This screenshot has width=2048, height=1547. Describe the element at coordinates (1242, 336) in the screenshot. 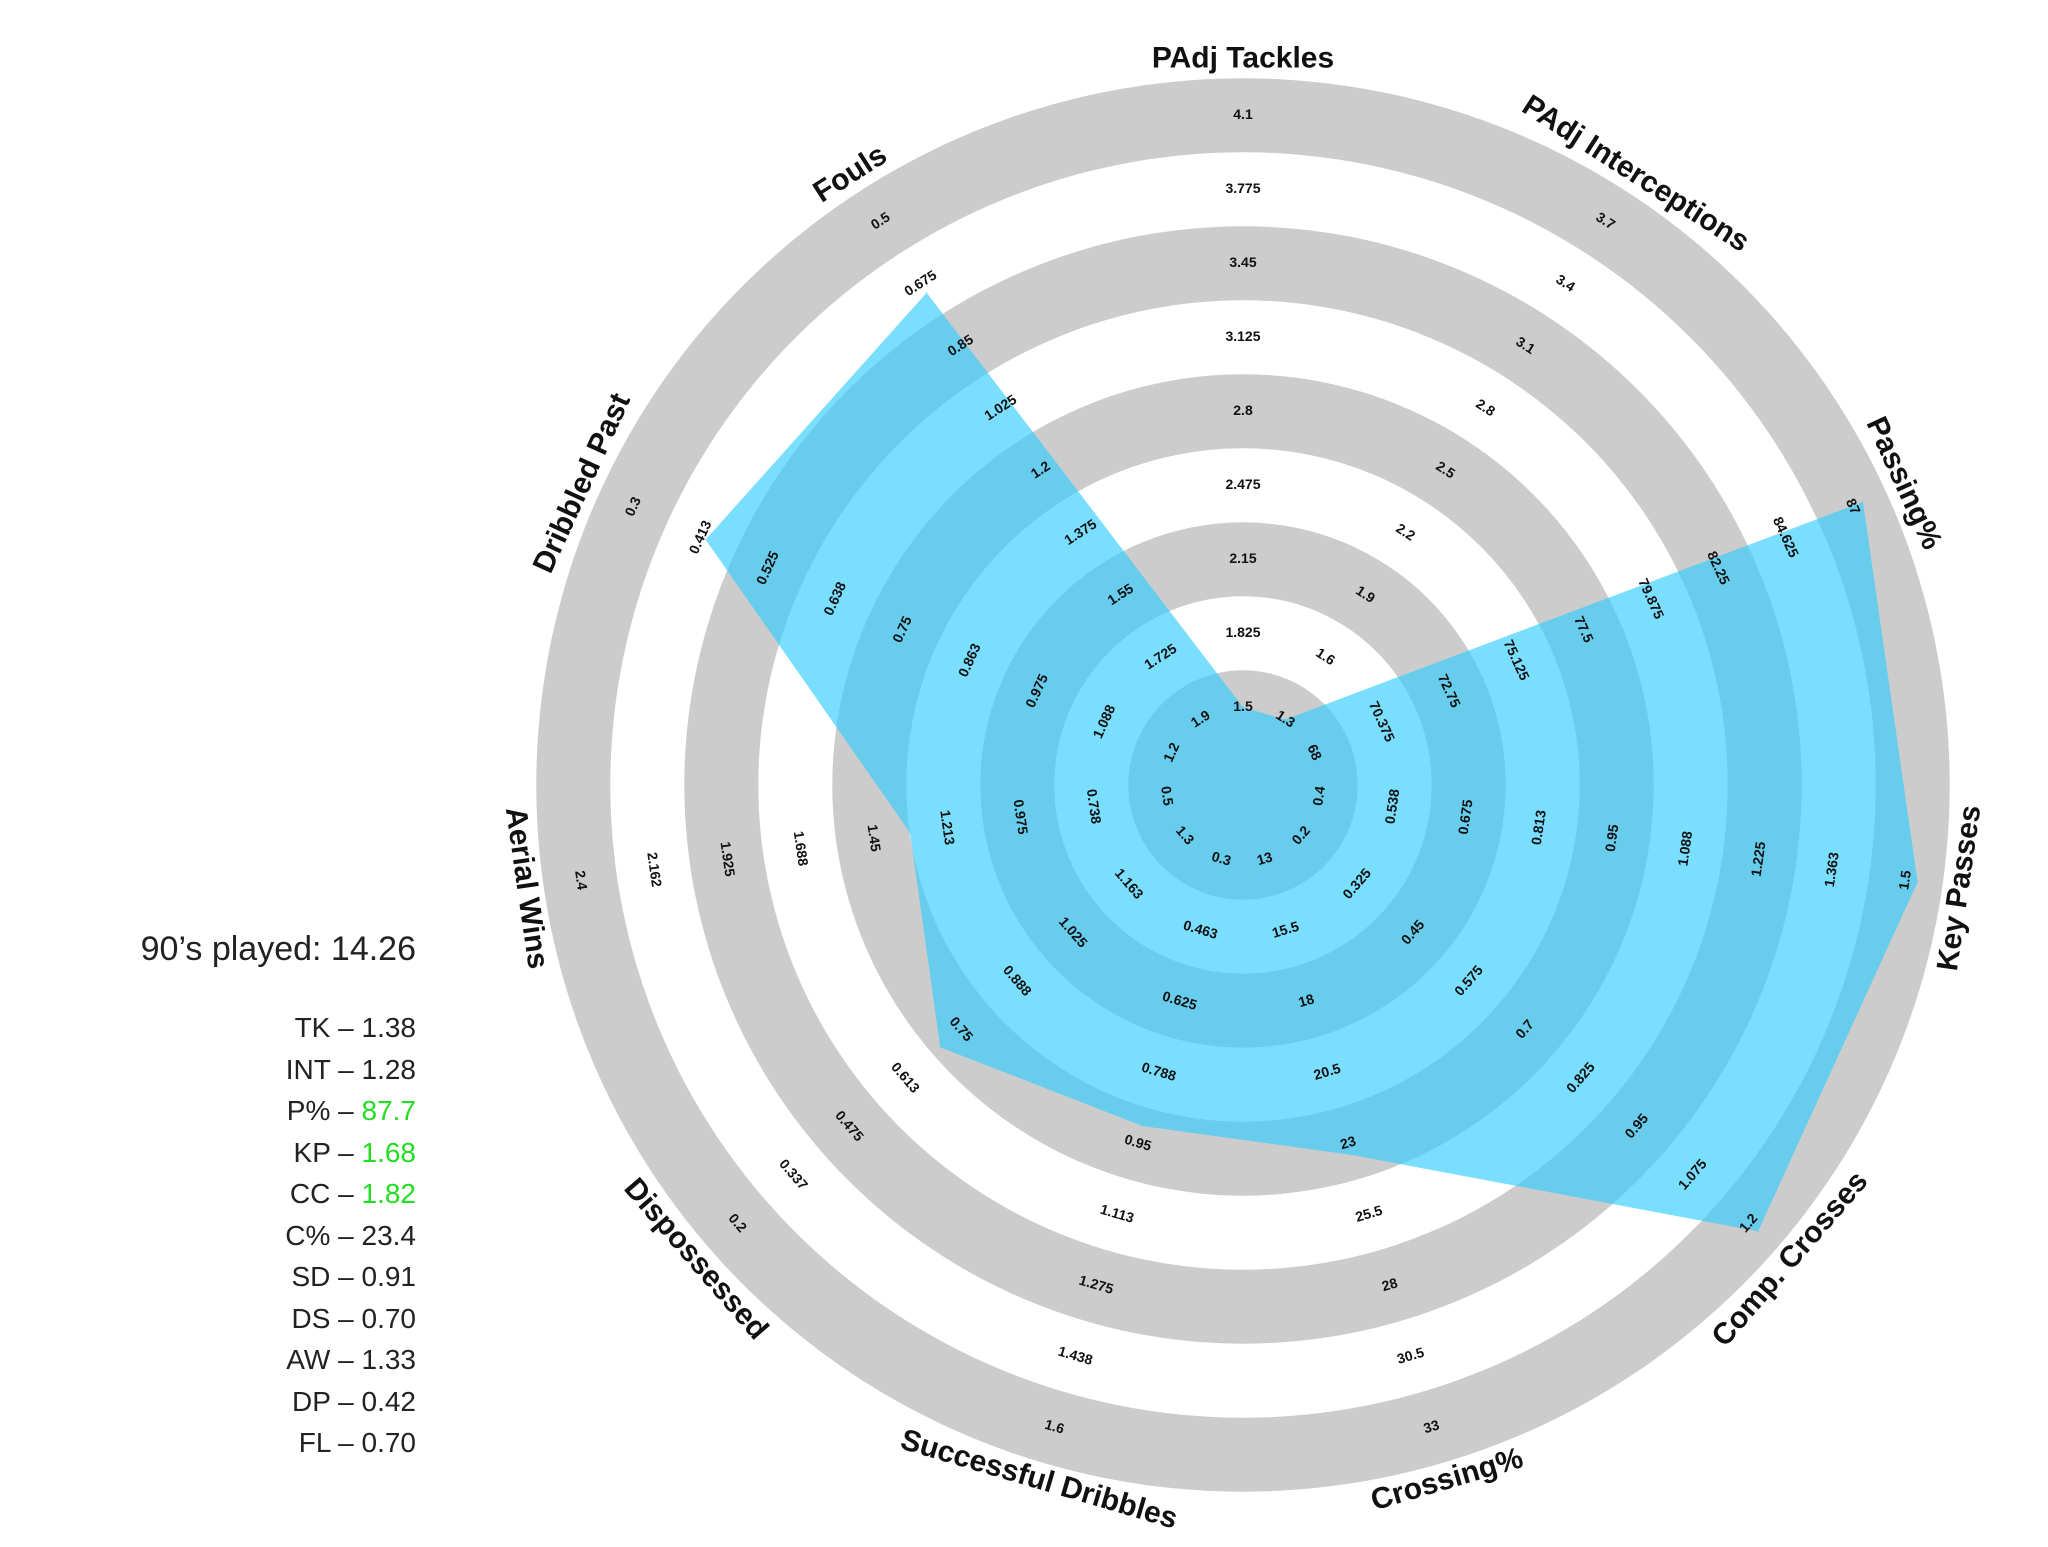

I see `tick-label: 3.125` at that location.